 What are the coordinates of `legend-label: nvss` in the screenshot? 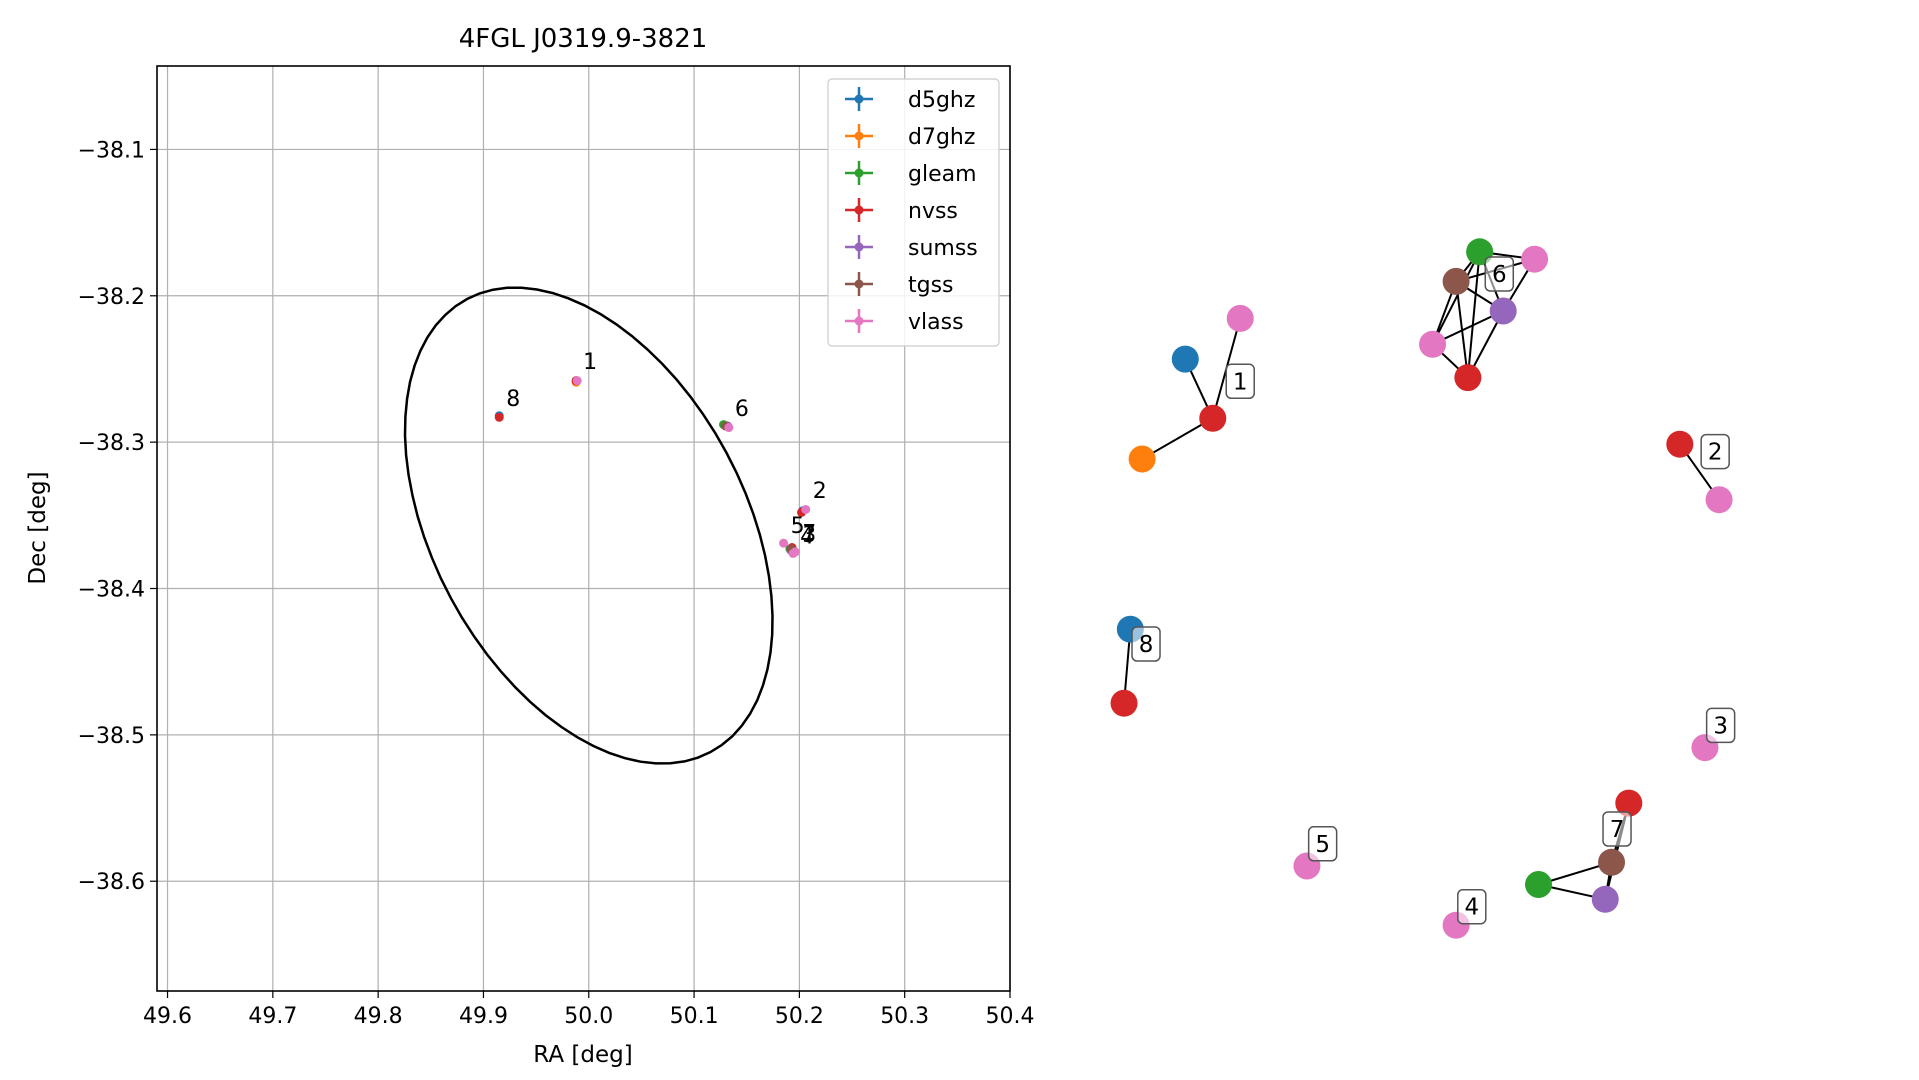 It's located at (933, 211).